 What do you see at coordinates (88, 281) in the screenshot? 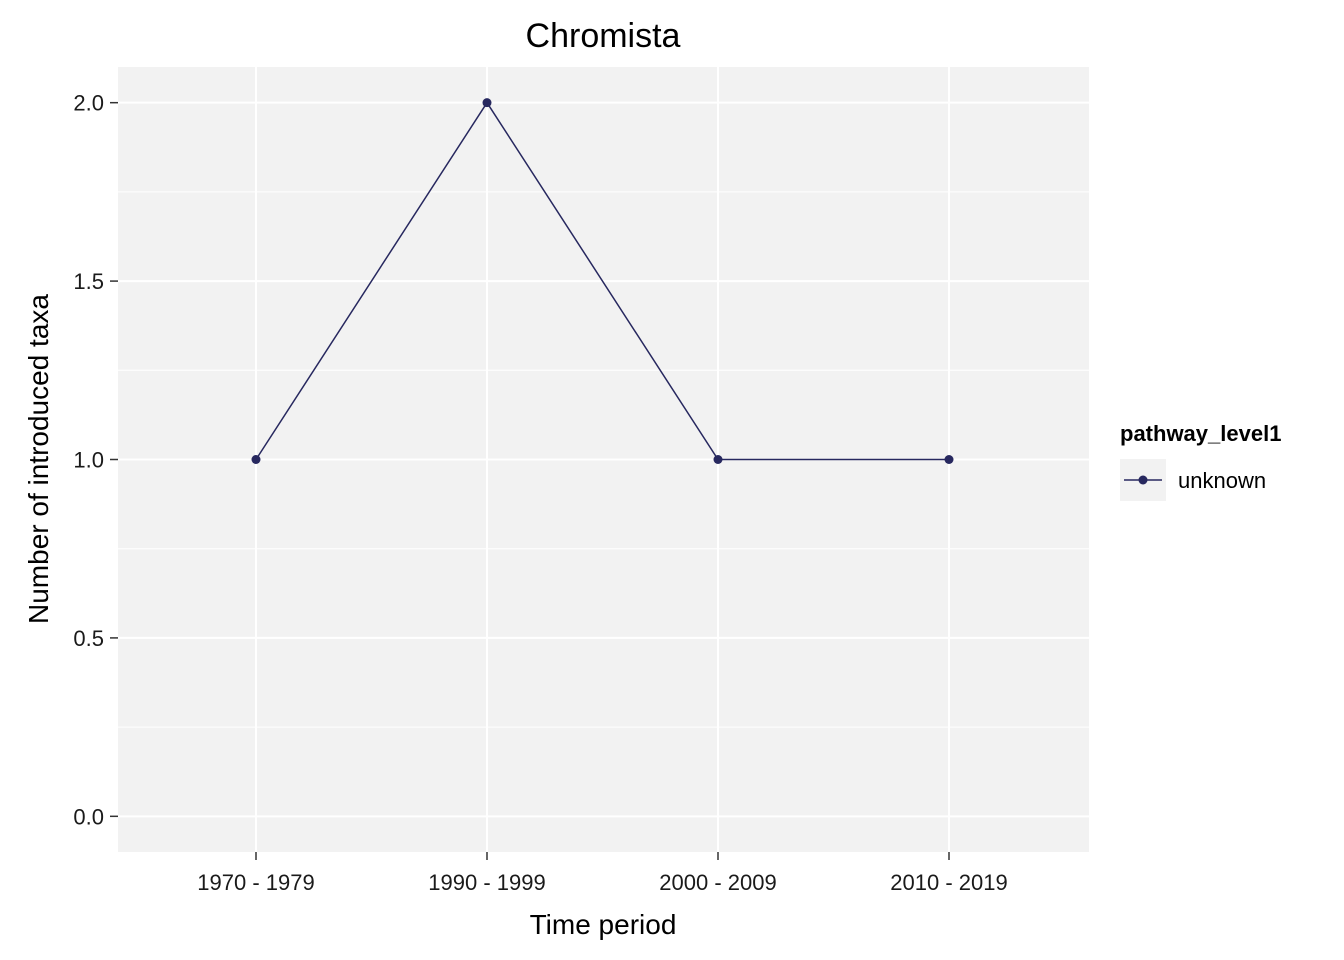
I see `y-tick-label: 1.5` at bounding box center [88, 281].